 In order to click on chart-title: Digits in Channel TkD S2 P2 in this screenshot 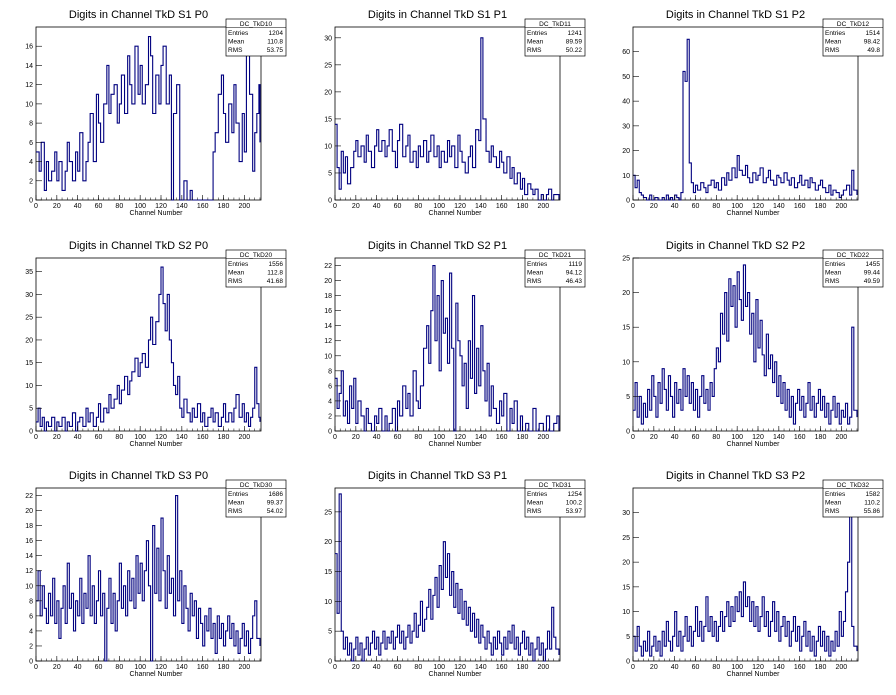, I will do `click(735, 246)`.